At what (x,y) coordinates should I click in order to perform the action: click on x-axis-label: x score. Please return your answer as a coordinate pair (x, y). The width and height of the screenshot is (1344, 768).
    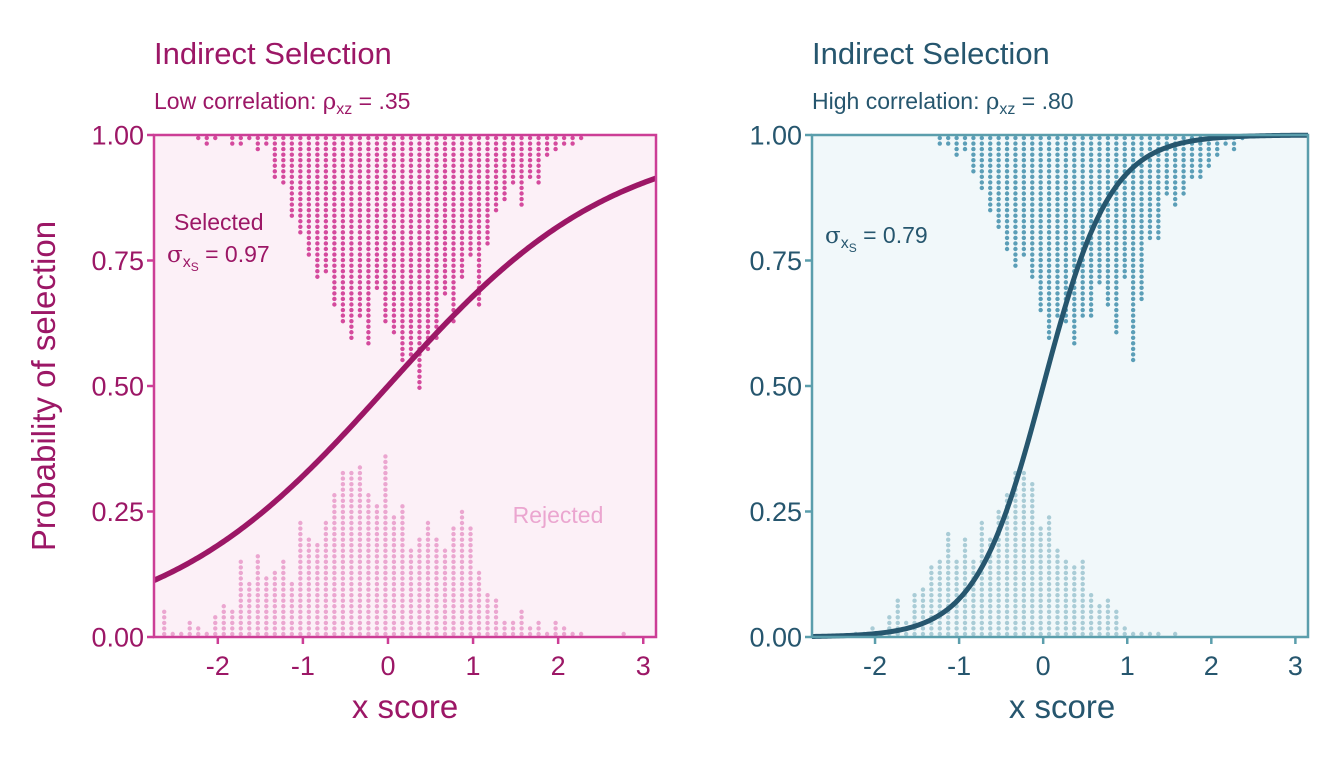
    Looking at the image, I should click on (405, 706).